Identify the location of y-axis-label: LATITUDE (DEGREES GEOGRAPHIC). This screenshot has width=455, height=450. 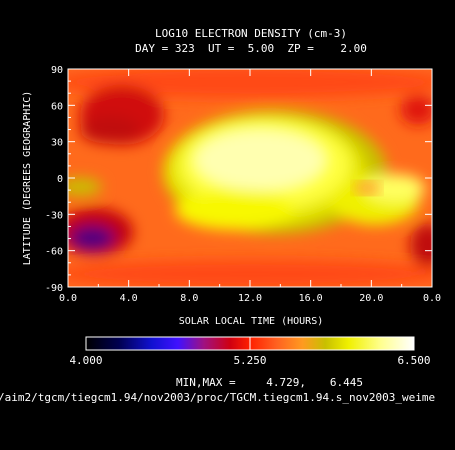
(27, 178).